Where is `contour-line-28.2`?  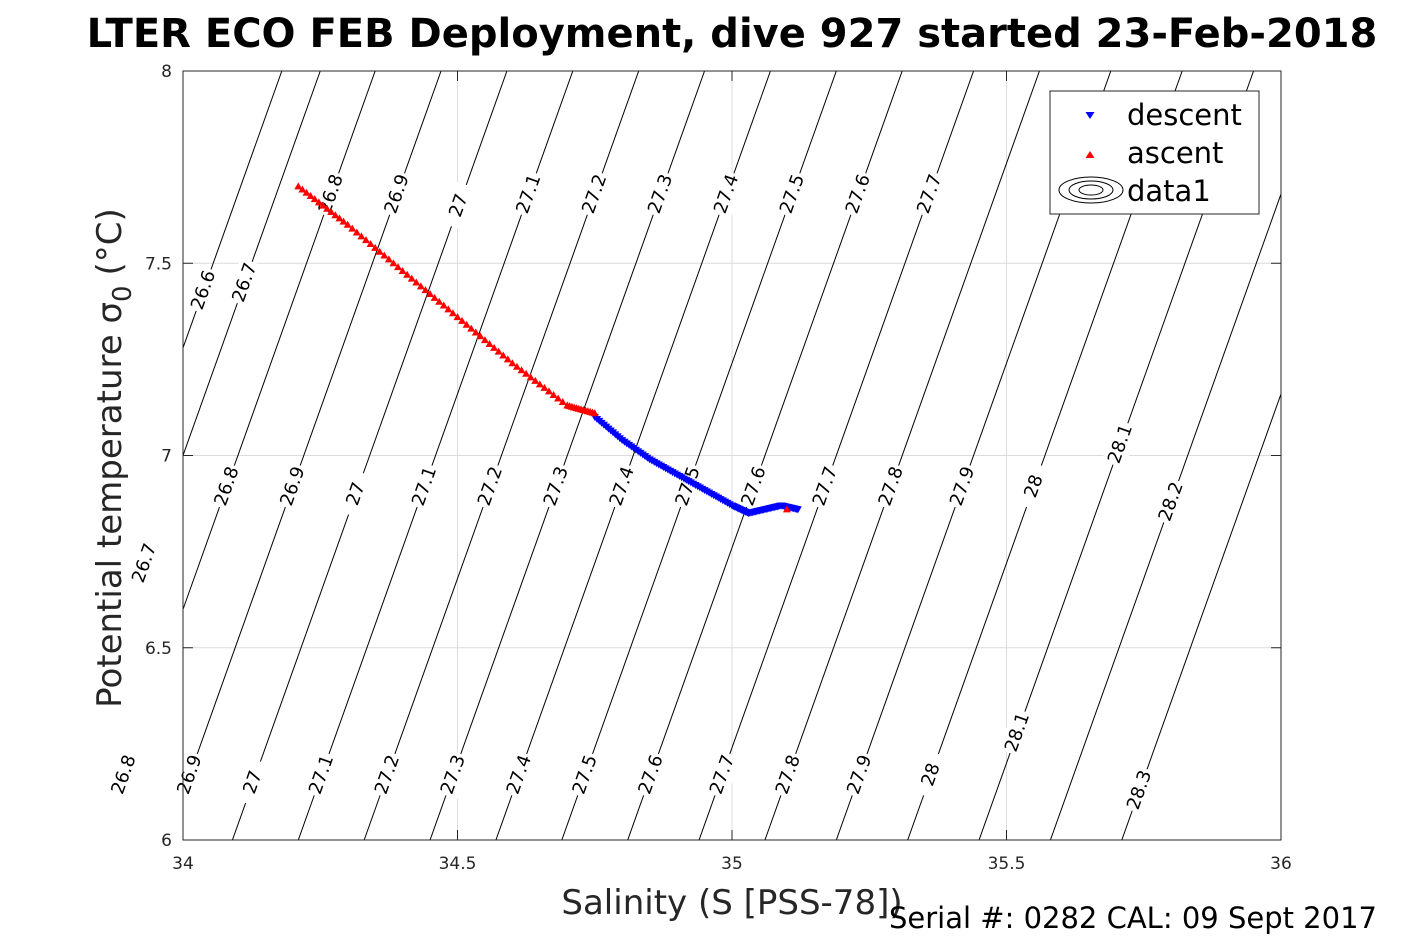
contour-line-28.2 is located at coordinates (1165, 516).